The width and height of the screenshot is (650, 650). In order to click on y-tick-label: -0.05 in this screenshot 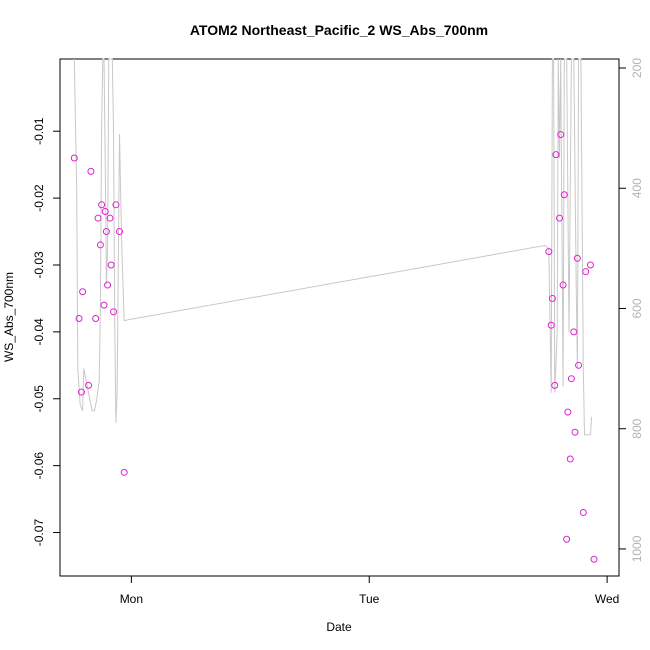, I will do `click(39, 399)`.